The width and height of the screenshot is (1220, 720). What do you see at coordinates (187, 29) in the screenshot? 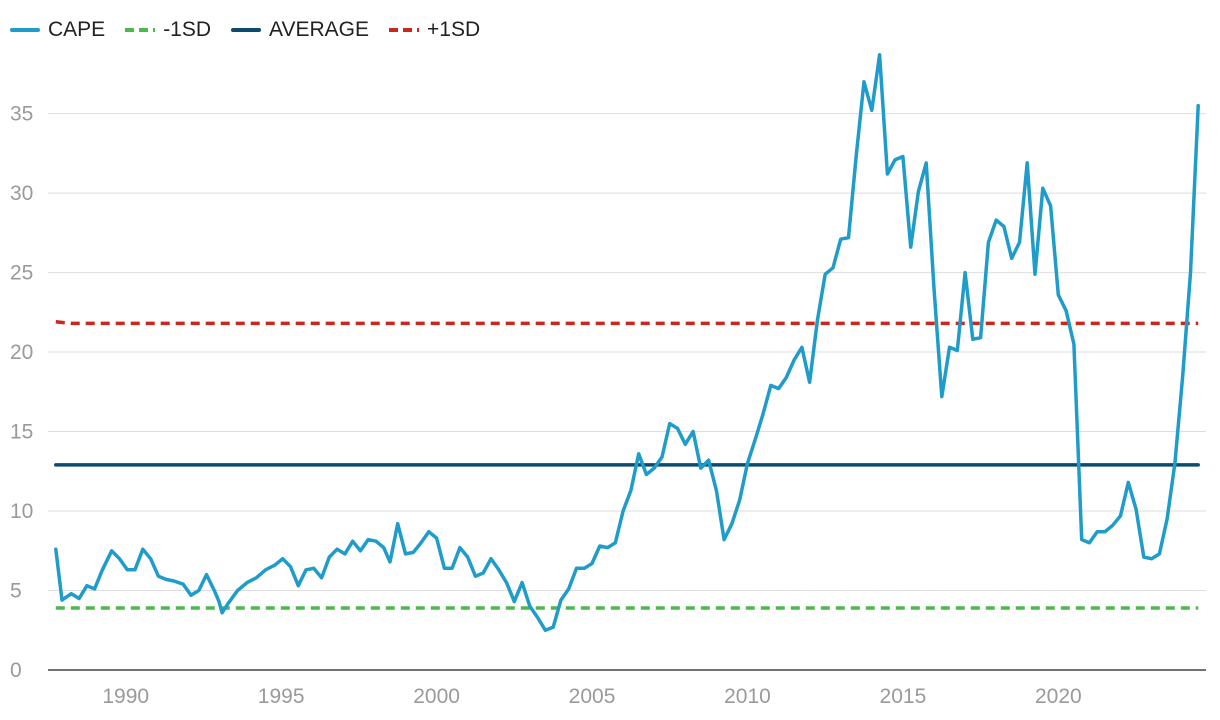
I see `legend-label-minus1sd: -1SD` at bounding box center [187, 29].